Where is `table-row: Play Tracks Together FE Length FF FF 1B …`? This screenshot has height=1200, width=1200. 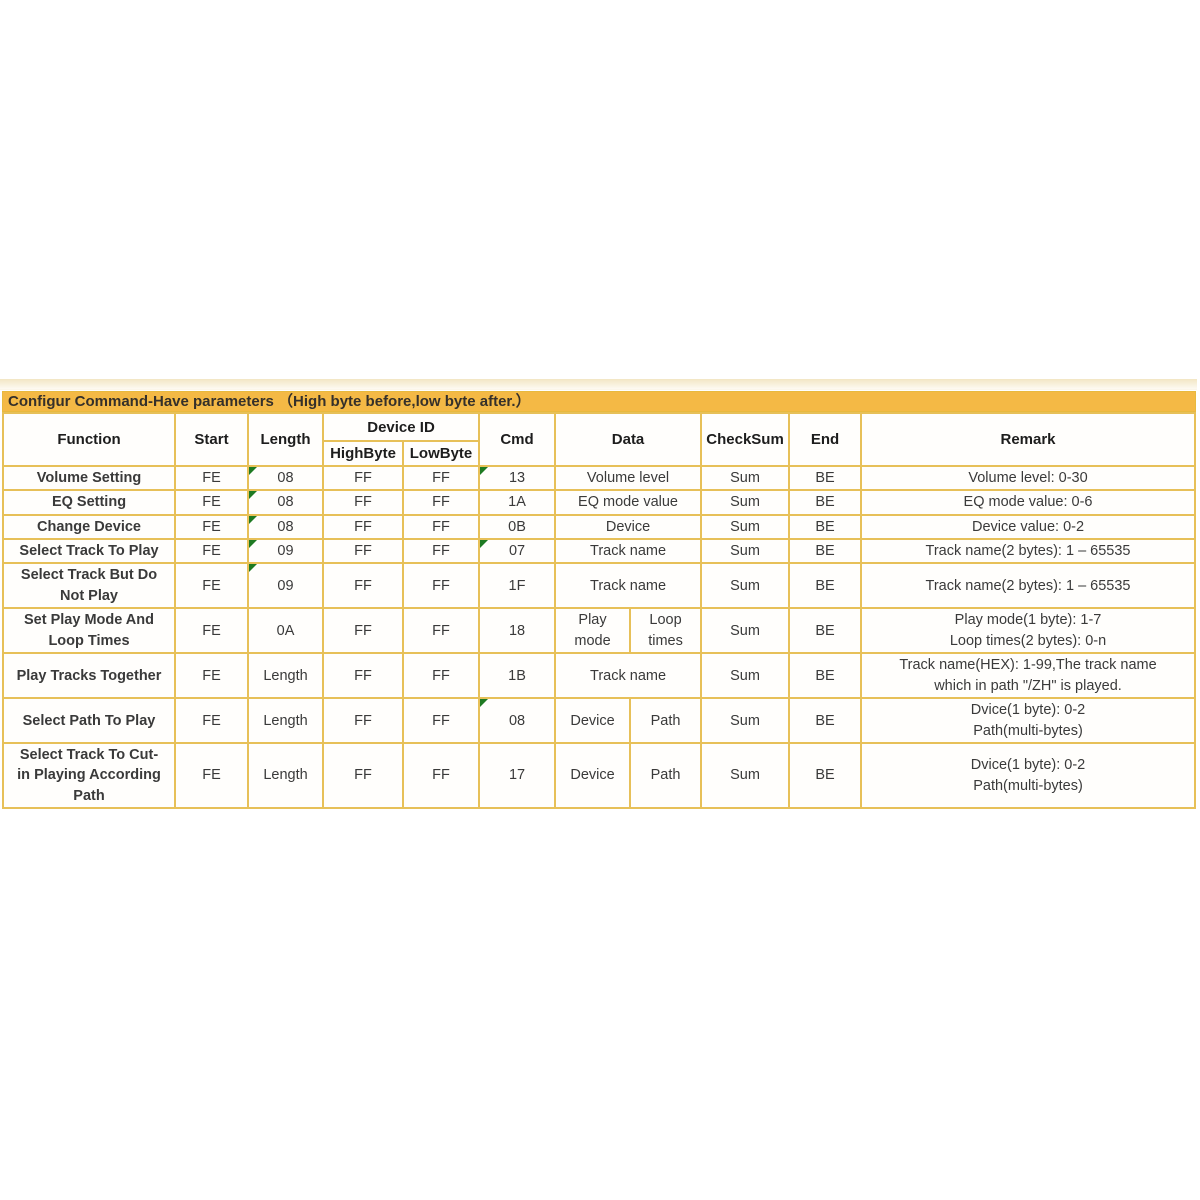
table-row: Play Tracks Together FE Length FF FF 1B … is located at coordinates (599, 676).